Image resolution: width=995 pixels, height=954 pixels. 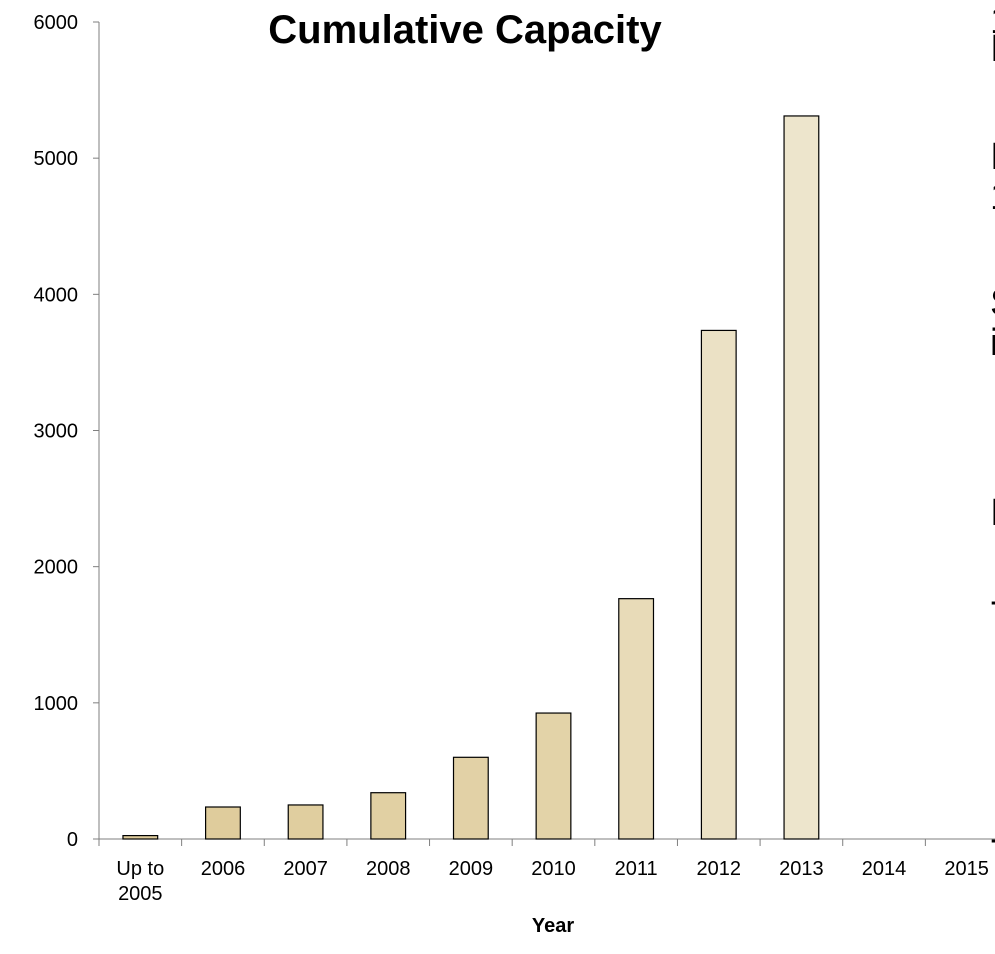 What do you see at coordinates (553, 926) in the screenshot?
I see `x-axis-title: Year` at bounding box center [553, 926].